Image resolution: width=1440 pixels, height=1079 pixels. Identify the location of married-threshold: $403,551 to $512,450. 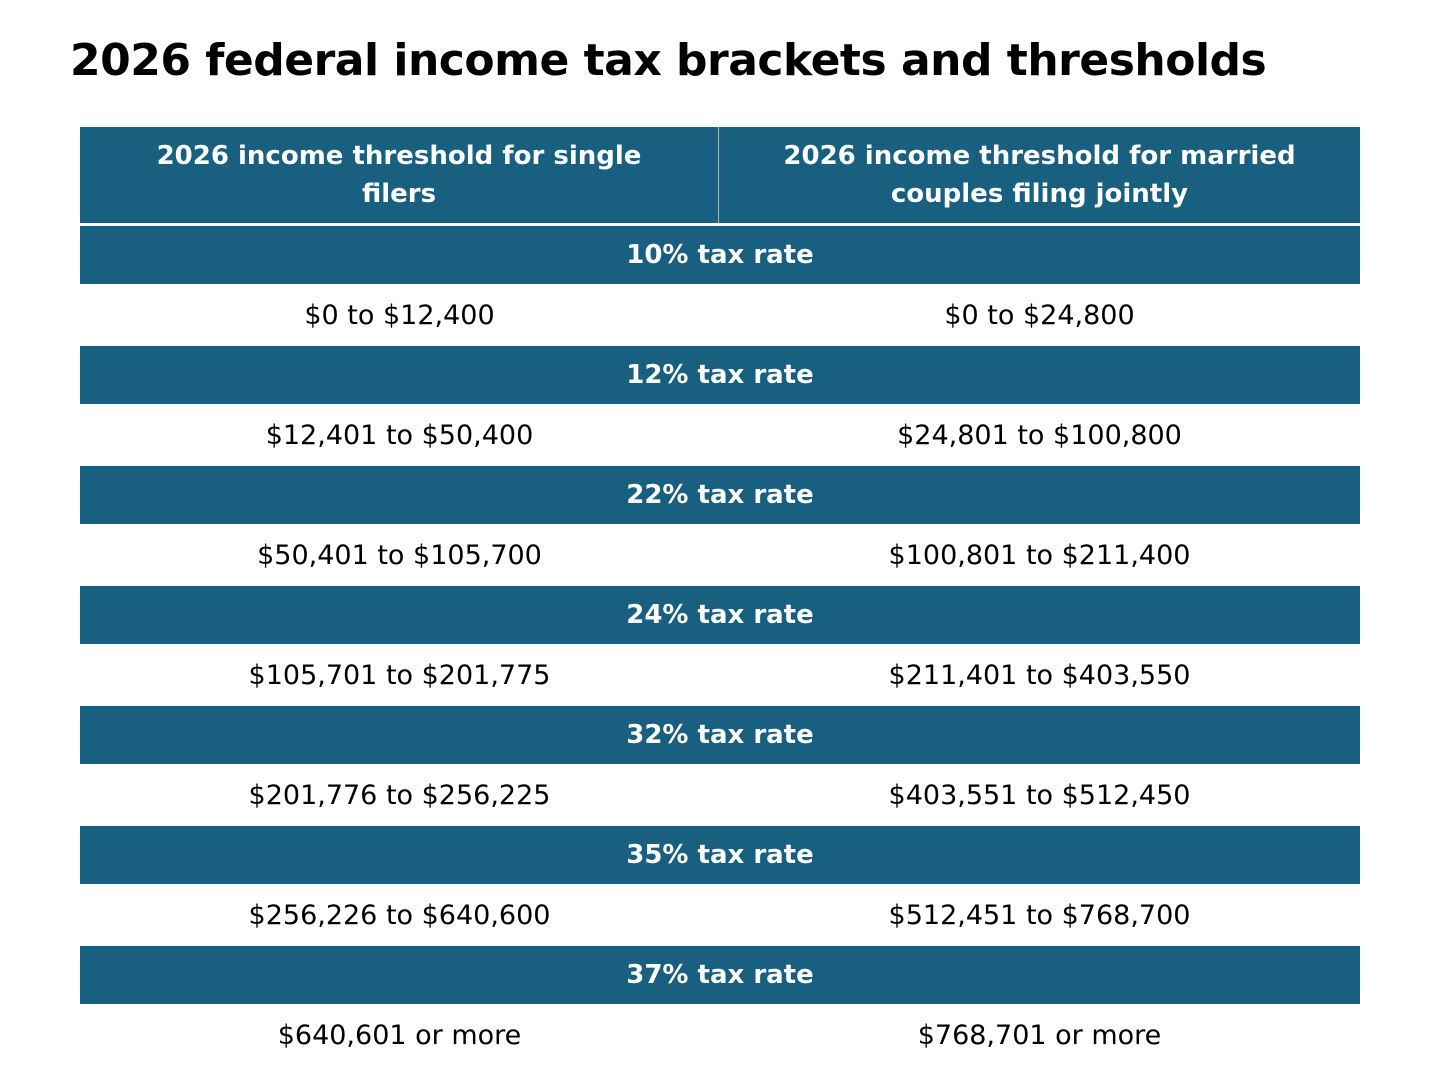
(1039, 795).